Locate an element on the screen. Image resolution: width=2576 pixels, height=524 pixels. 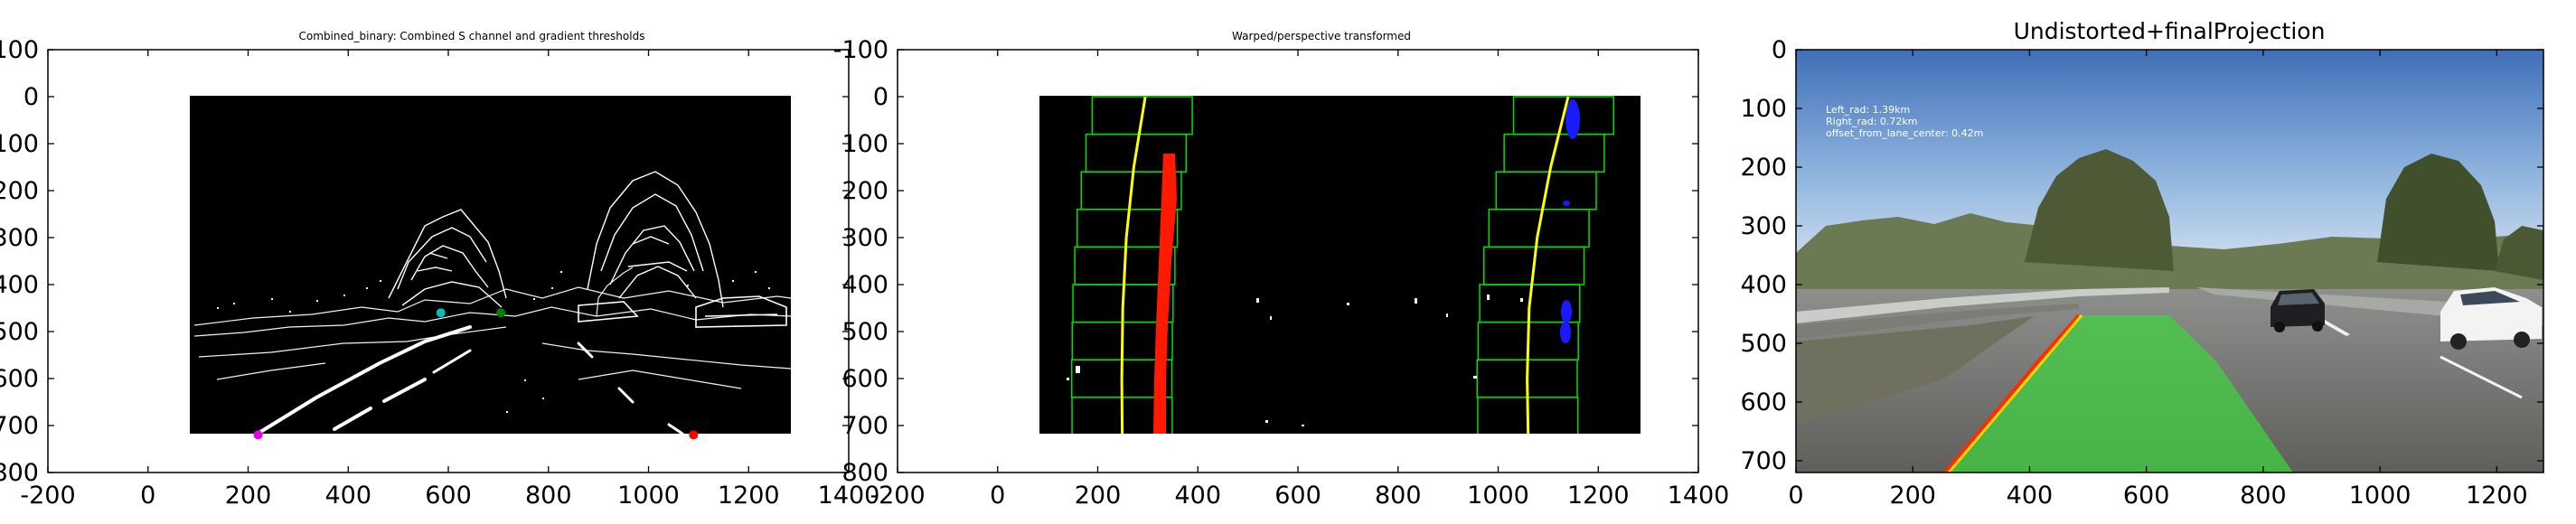
car-right is located at coordinates (2491, 318).